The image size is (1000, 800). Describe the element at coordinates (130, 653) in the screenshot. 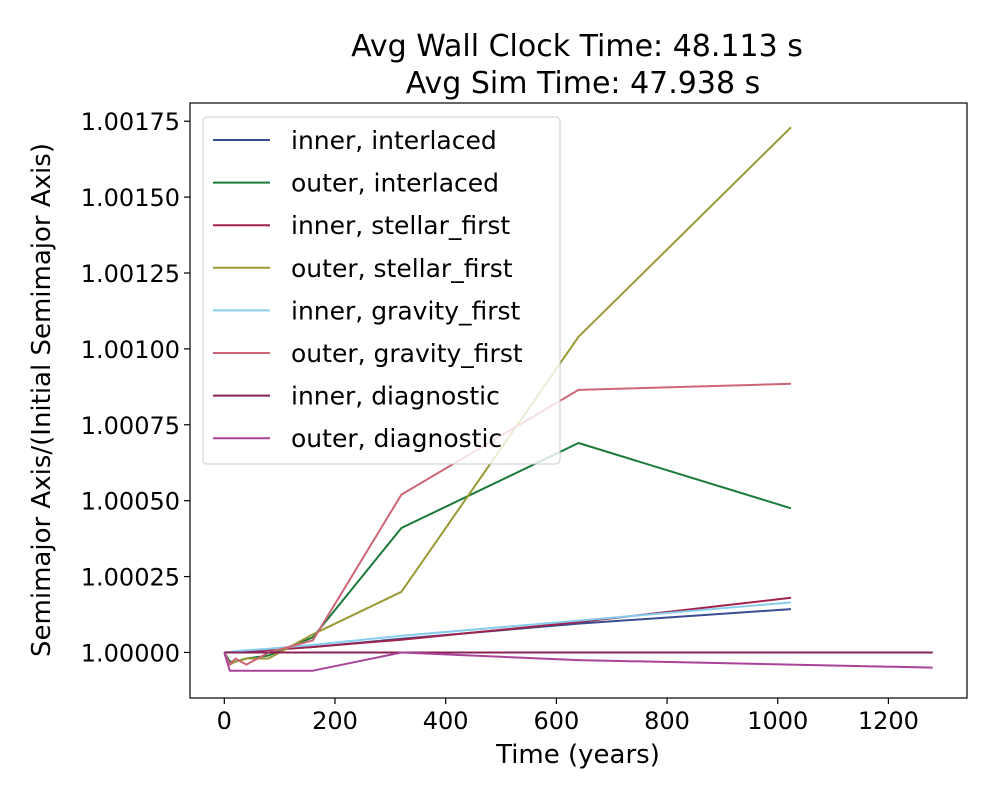

I see `y-tick-label: 1.00000` at that location.